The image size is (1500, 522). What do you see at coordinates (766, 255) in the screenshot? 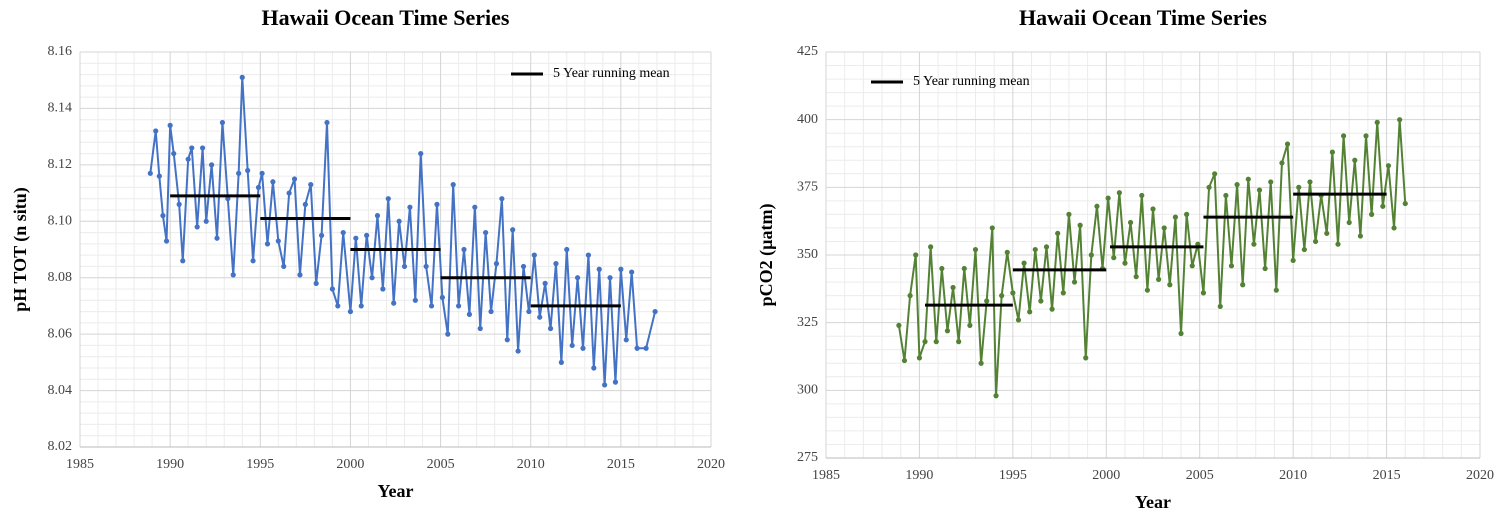
I see `y-axis-label: pCO2 (µatm)` at bounding box center [766, 255].